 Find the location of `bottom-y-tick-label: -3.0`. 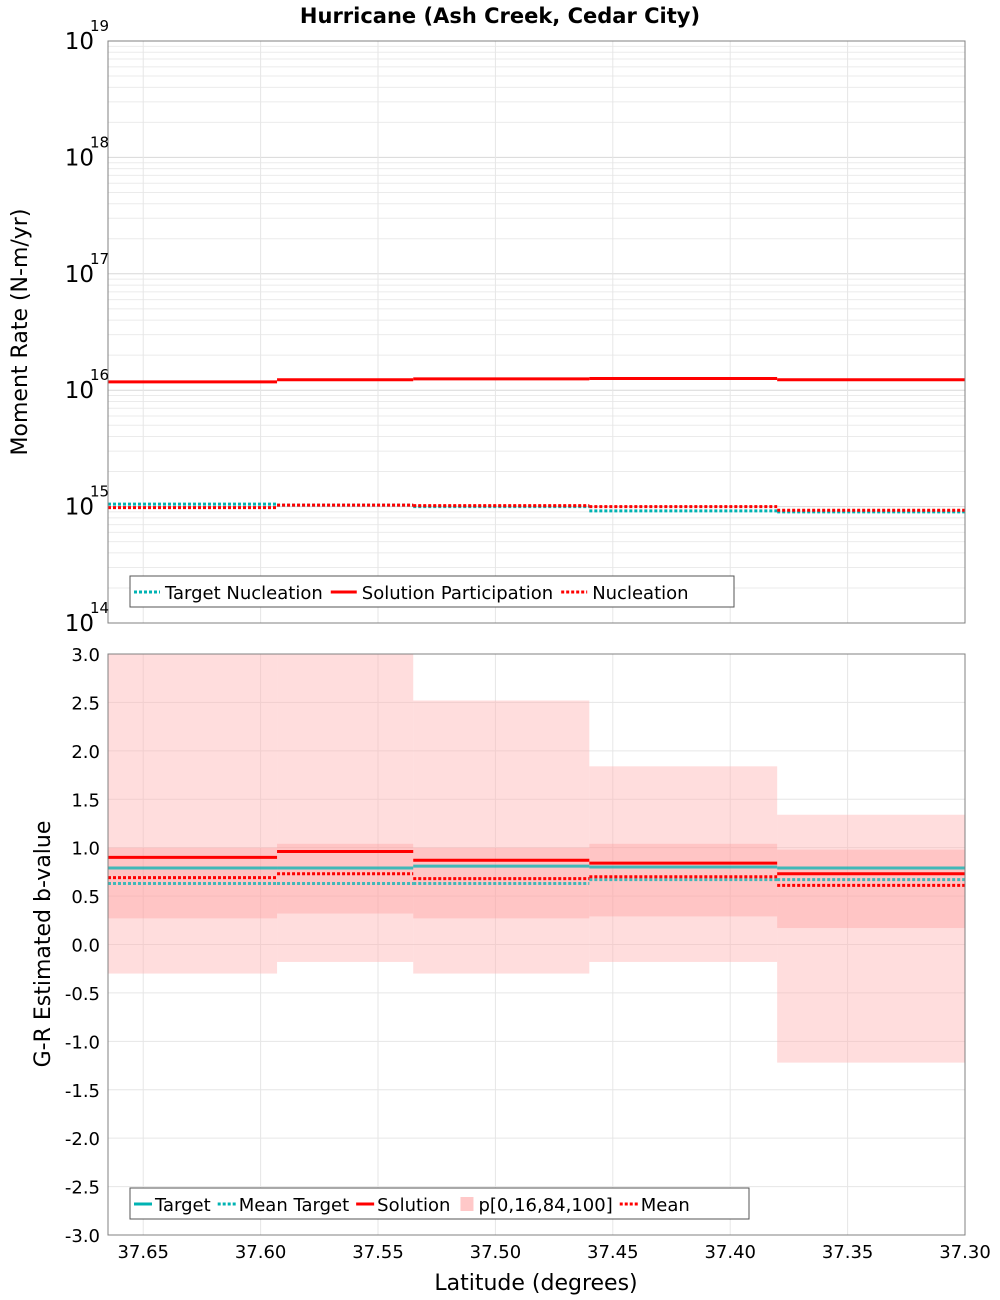

bottom-y-tick-label: -3.0 is located at coordinates (82, 1236).